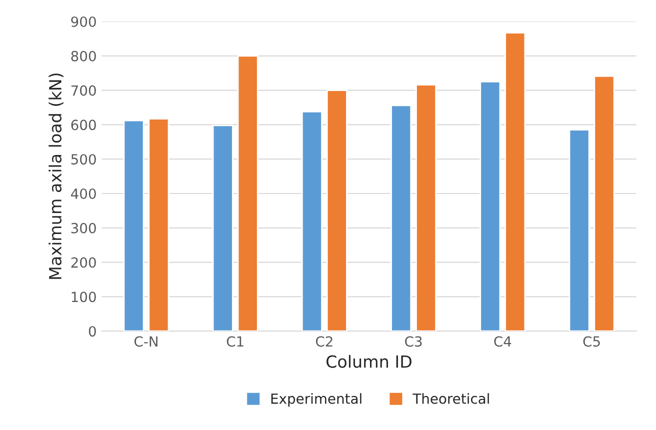 The width and height of the screenshot is (656, 430). What do you see at coordinates (83, 56) in the screenshot?
I see `y-tick-label: 800` at bounding box center [83, 56].